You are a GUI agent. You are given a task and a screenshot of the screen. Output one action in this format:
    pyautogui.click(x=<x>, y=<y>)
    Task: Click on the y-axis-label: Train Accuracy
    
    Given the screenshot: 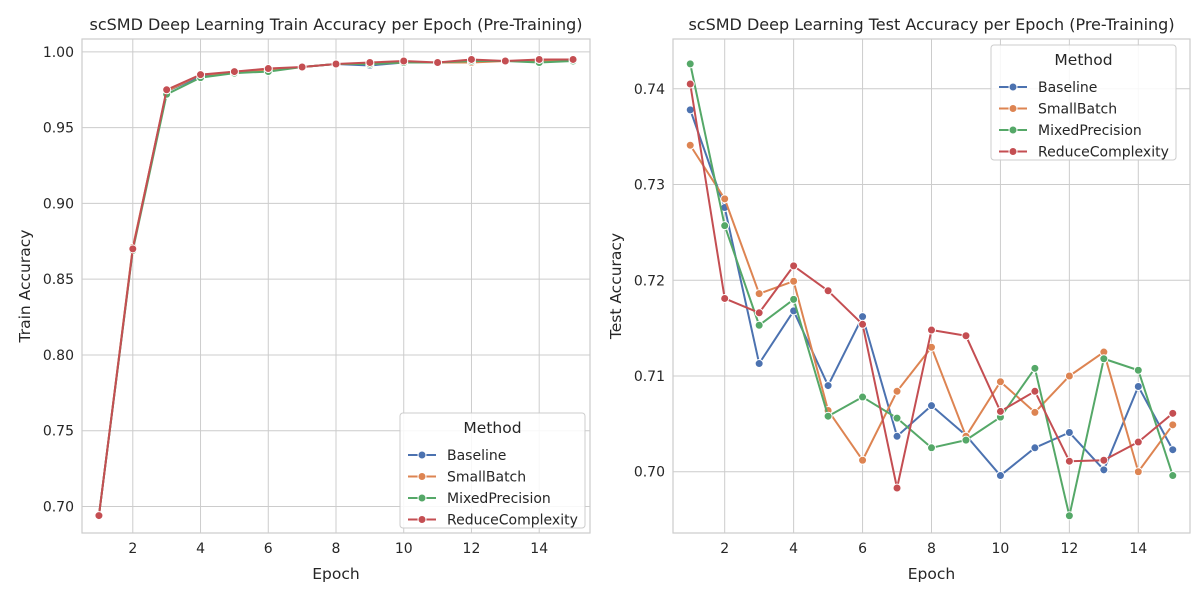 What is the action you would take?
    pyautogui.click(x=25, y=287)
    